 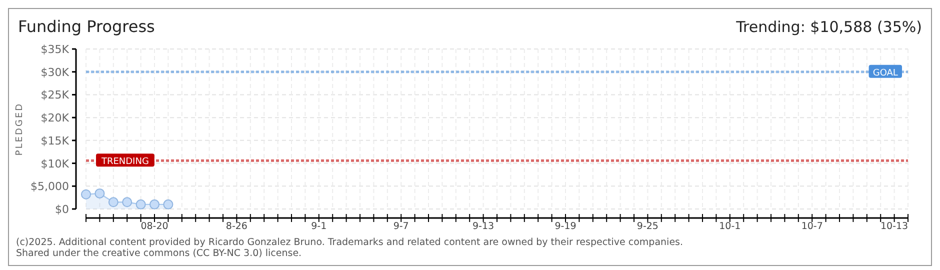 I want to click on x-tick-label: 9-19, so click(x=565, y=226).